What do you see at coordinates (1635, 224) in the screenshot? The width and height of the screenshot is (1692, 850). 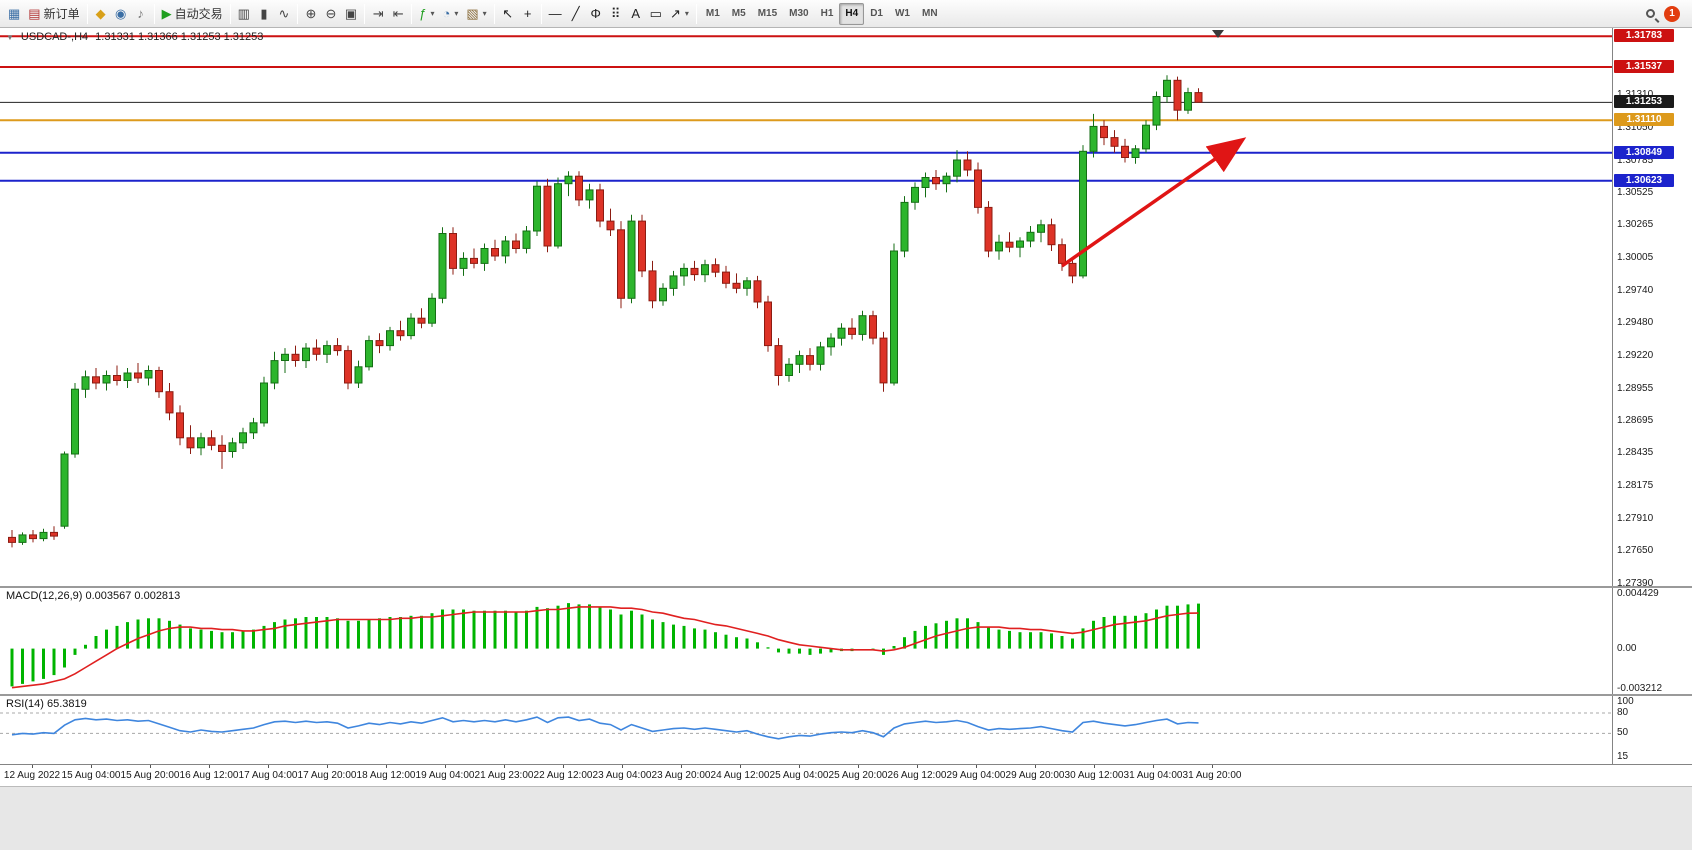 I see `price-tick-label: 1.30265` at bounding box center [1635, 224].